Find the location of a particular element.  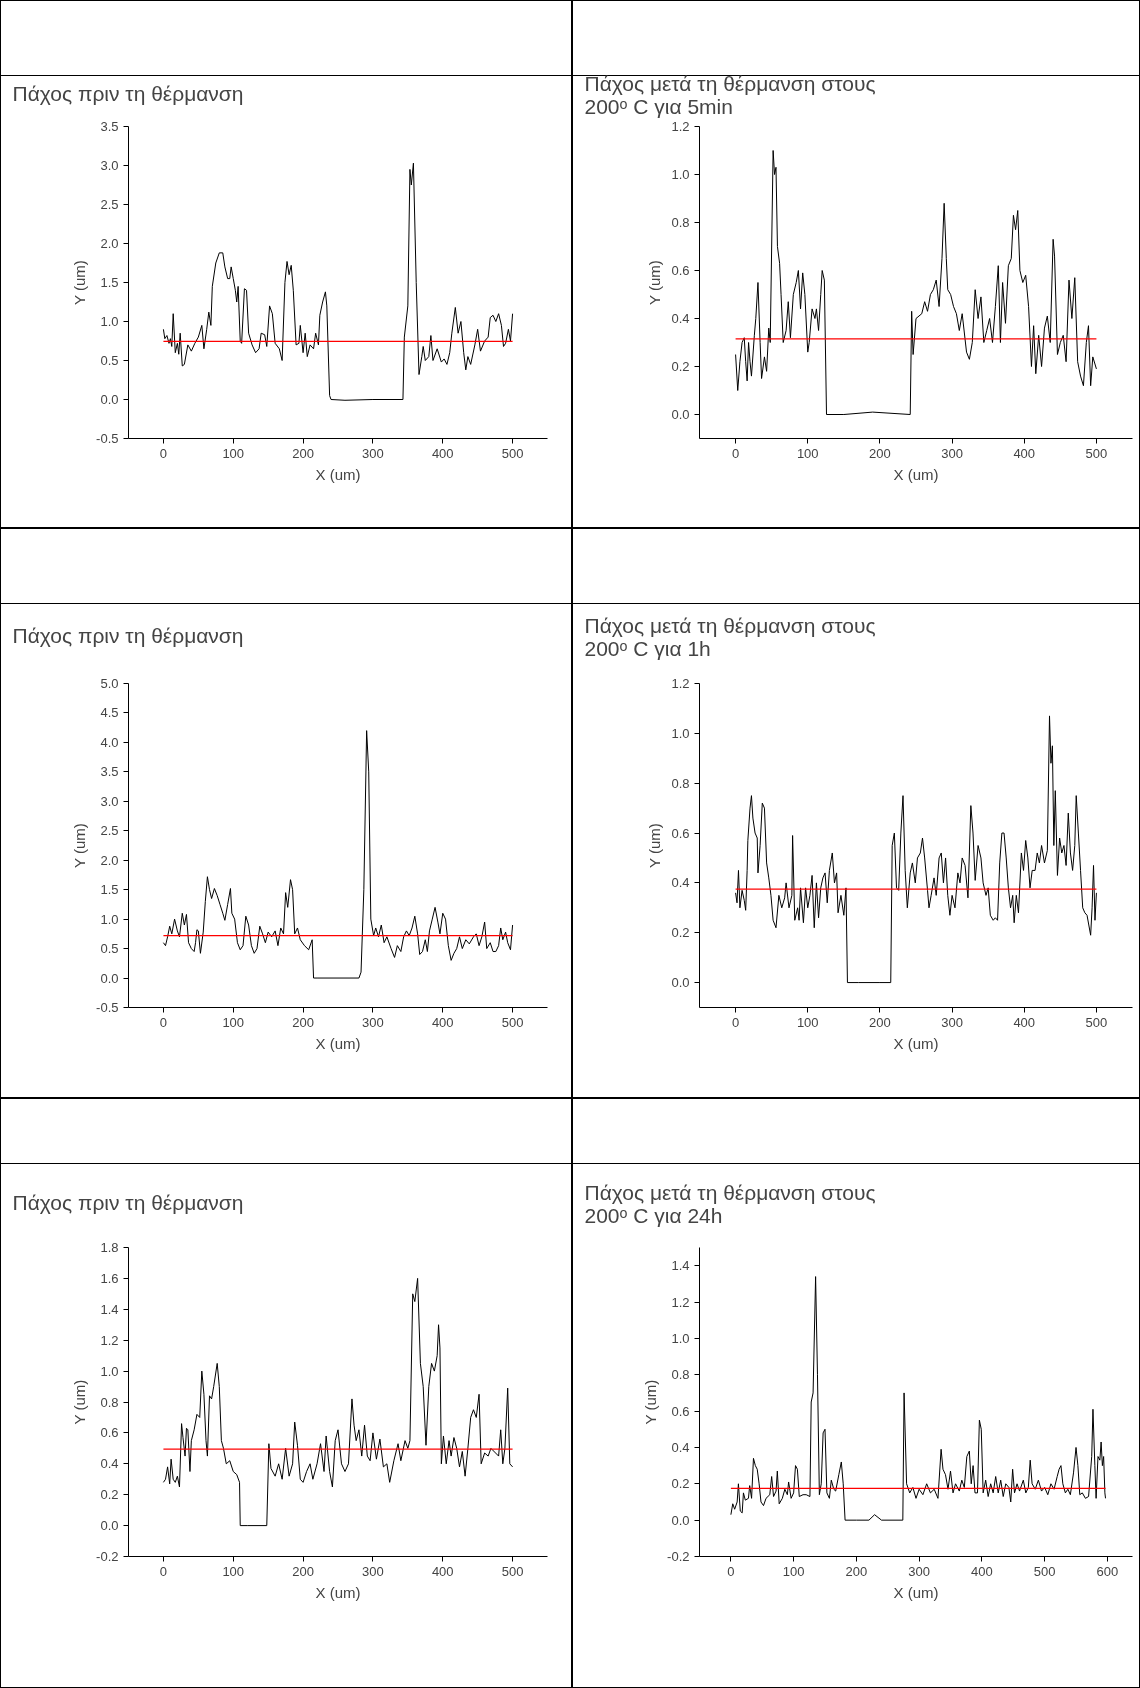

y-tick-label: 4.0 is located at coordinates (109, 742).